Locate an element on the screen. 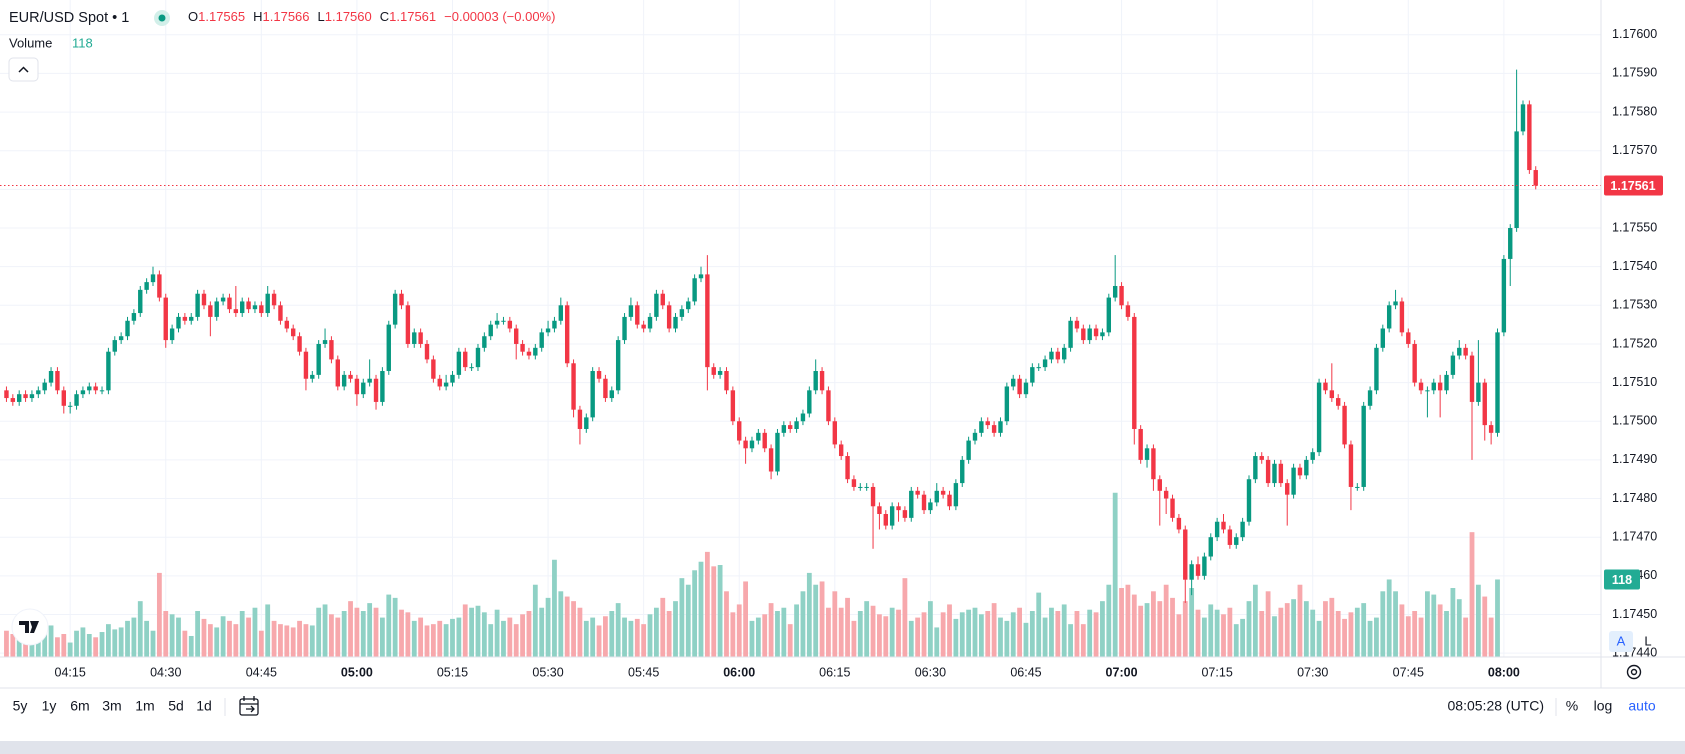 The height and width of the screenshot is (754, 1685). range-button: 1d is located at coordinates (204, 706).